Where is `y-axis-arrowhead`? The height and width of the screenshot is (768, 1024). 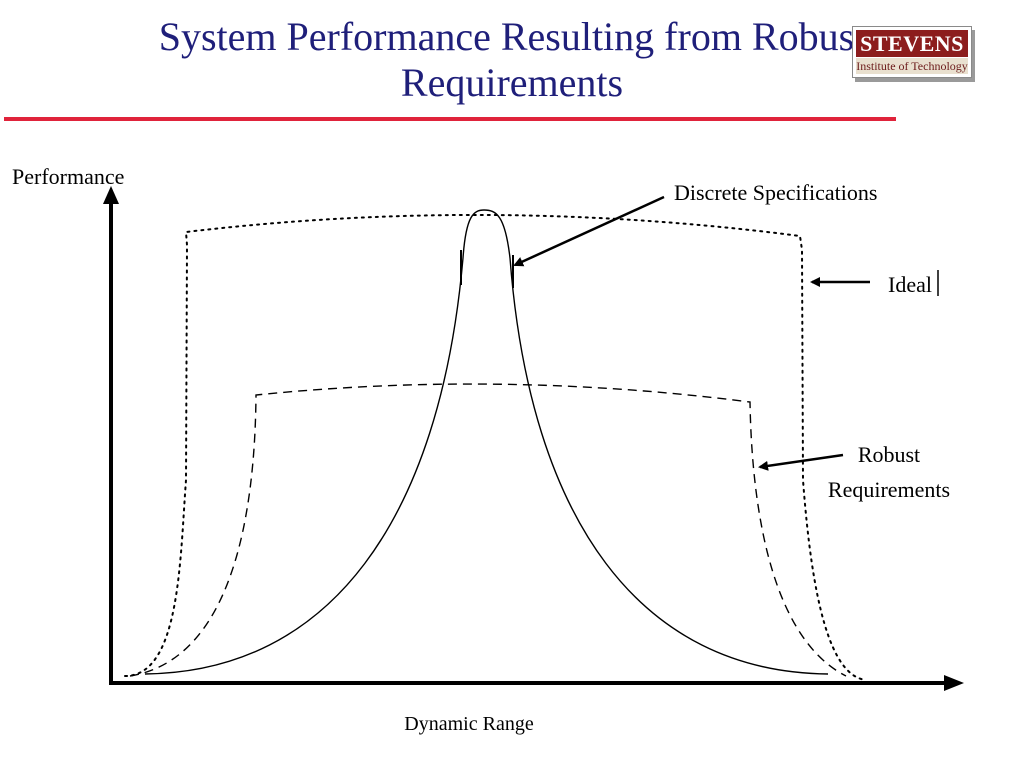
y-axis-arrowhead is located at coordinates (111, 195).